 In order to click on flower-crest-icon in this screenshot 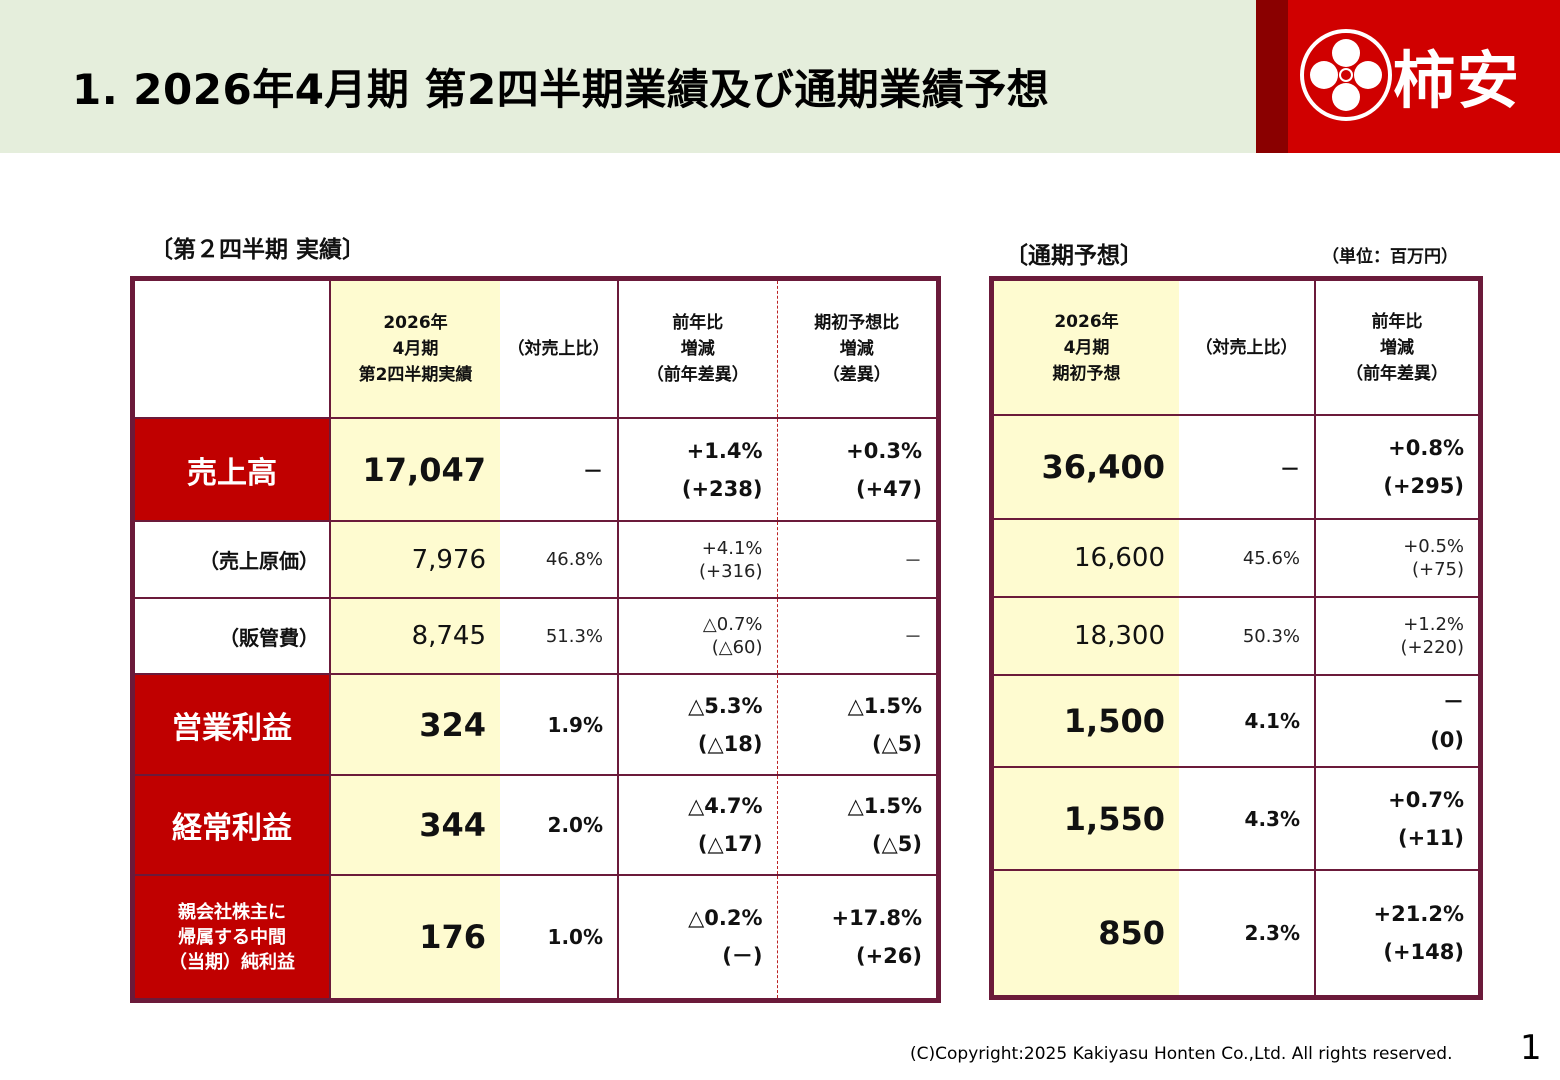, I will do `click(1346, 75)`.